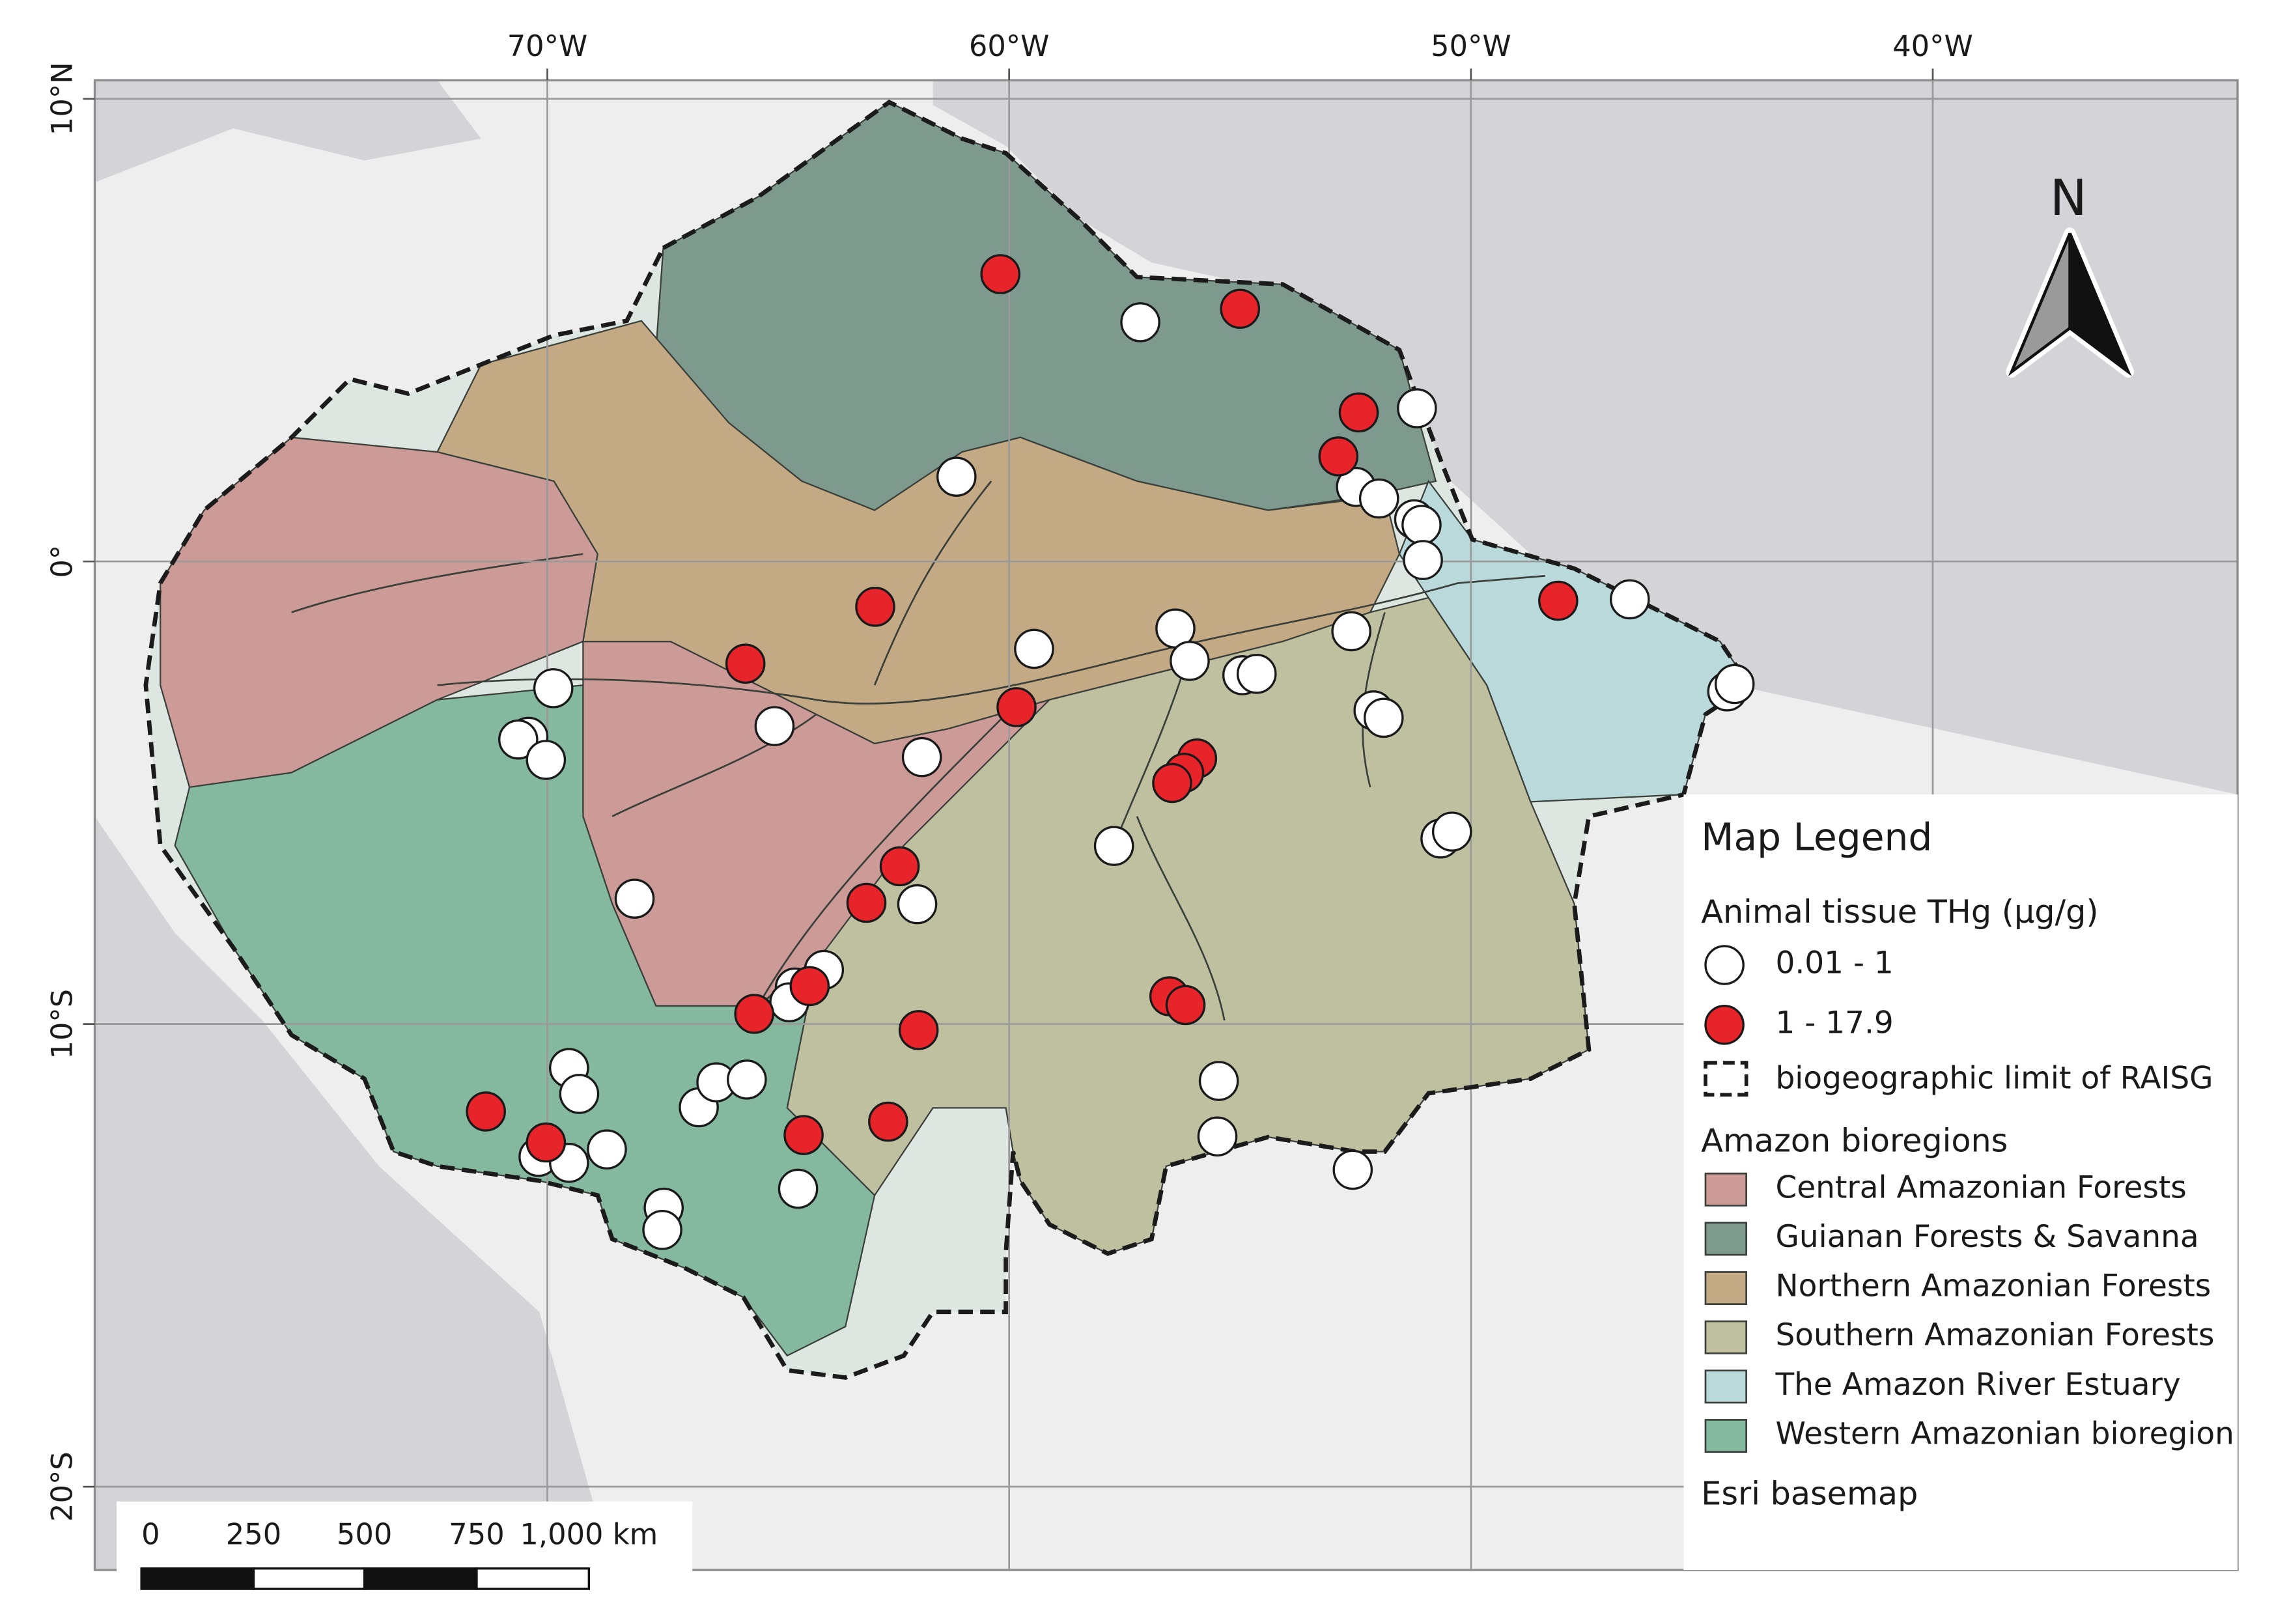  I want to click on legend-box, so click(1960, 1182).